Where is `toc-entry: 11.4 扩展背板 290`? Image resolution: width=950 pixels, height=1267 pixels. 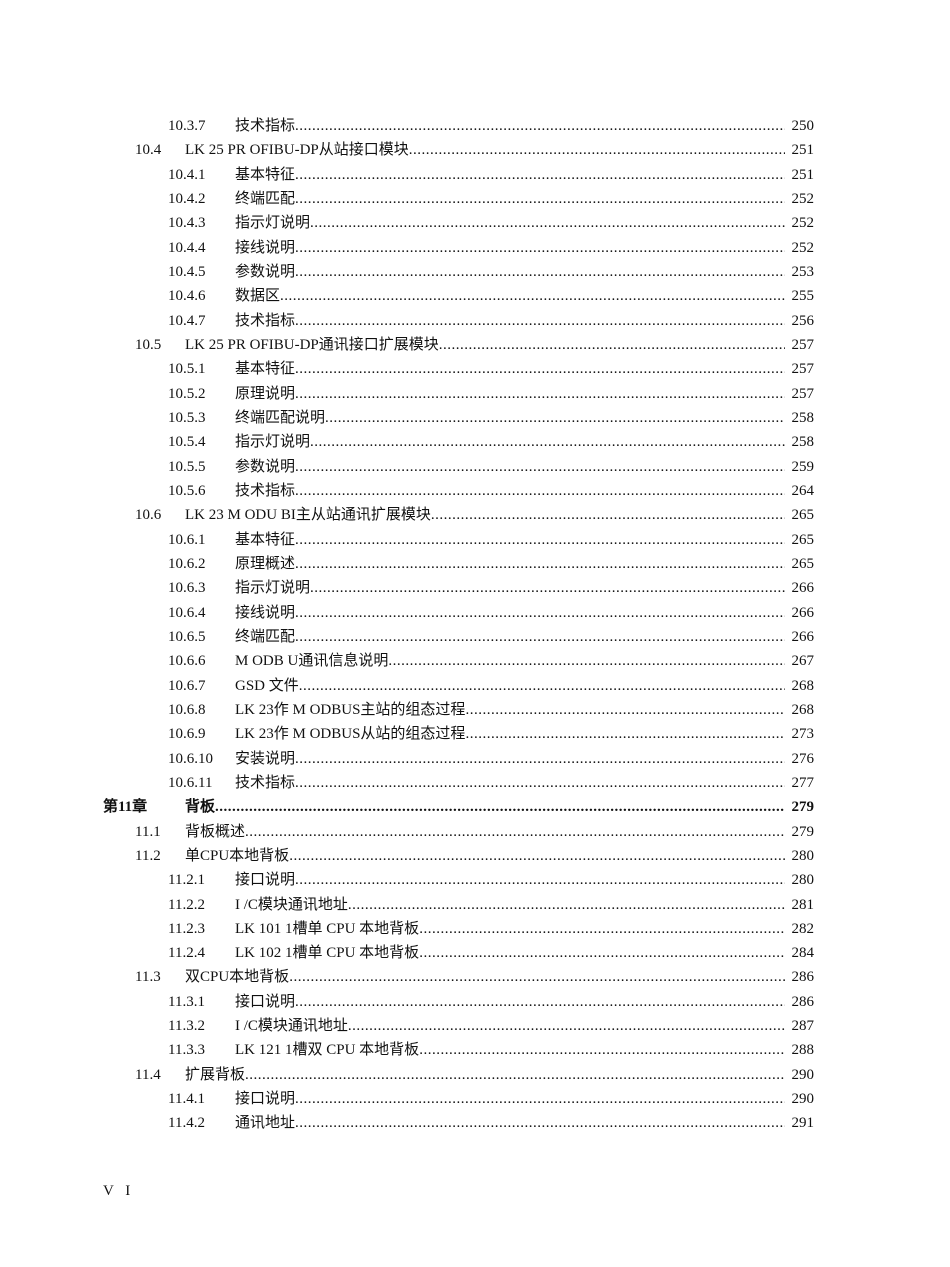
toc-entry: 11.4 扩展背板 290 is located at coordinates (475, 1075).